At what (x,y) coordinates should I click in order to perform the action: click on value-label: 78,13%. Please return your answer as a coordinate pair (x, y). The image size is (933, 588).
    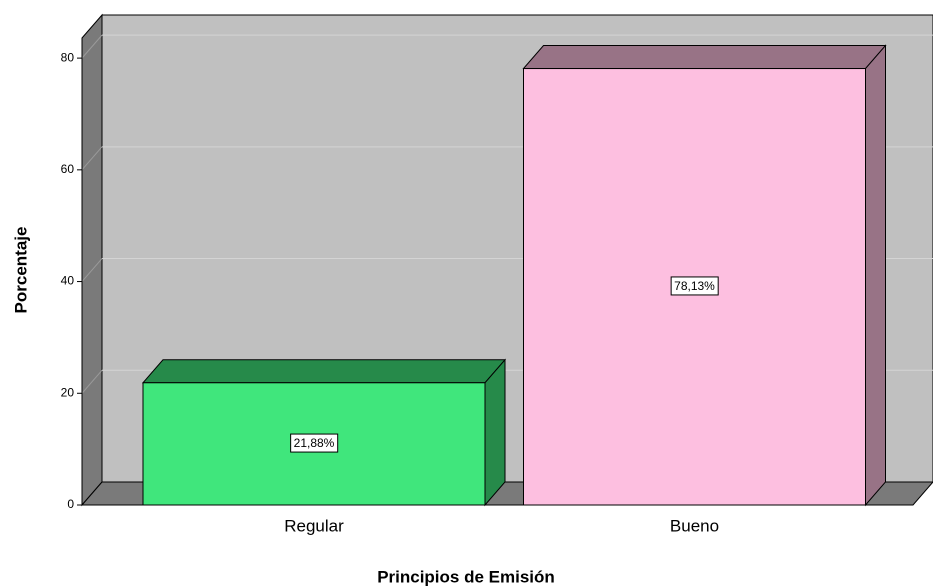
    Looking at the image, I should click on (694, 286).